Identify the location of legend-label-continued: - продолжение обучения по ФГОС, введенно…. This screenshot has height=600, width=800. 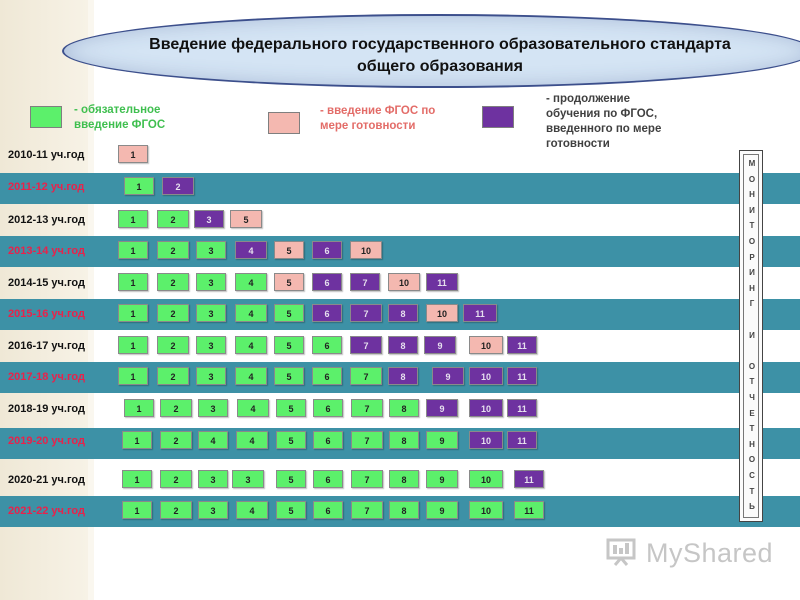
(604, 121).